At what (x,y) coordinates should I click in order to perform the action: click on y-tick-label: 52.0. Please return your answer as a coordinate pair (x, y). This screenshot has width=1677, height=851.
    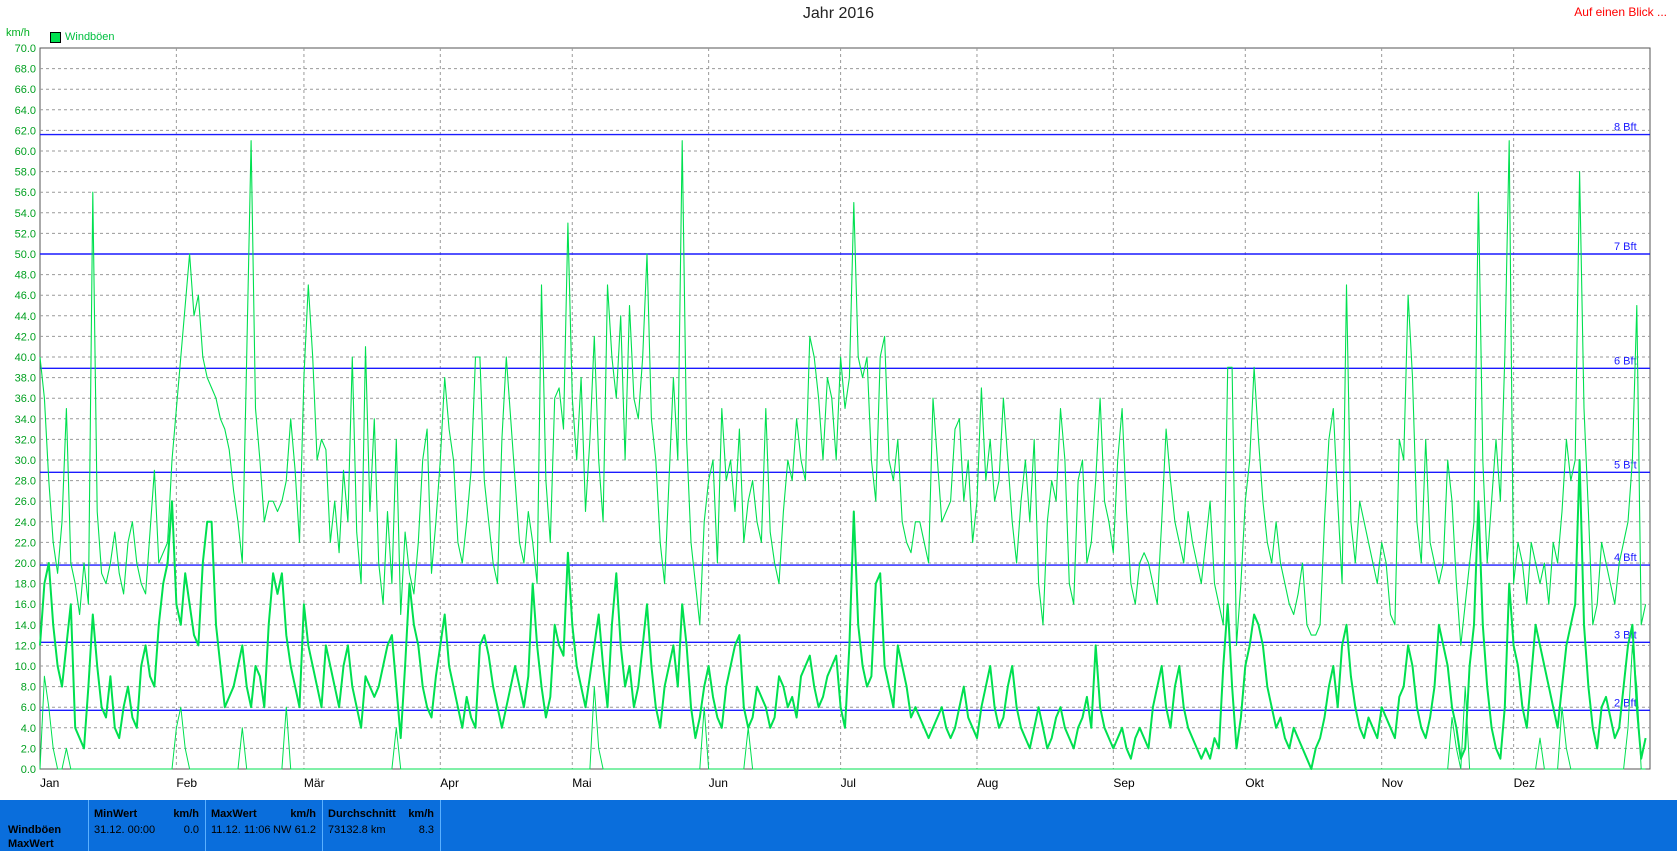
    Looking at the image, I should click on (25, 234).